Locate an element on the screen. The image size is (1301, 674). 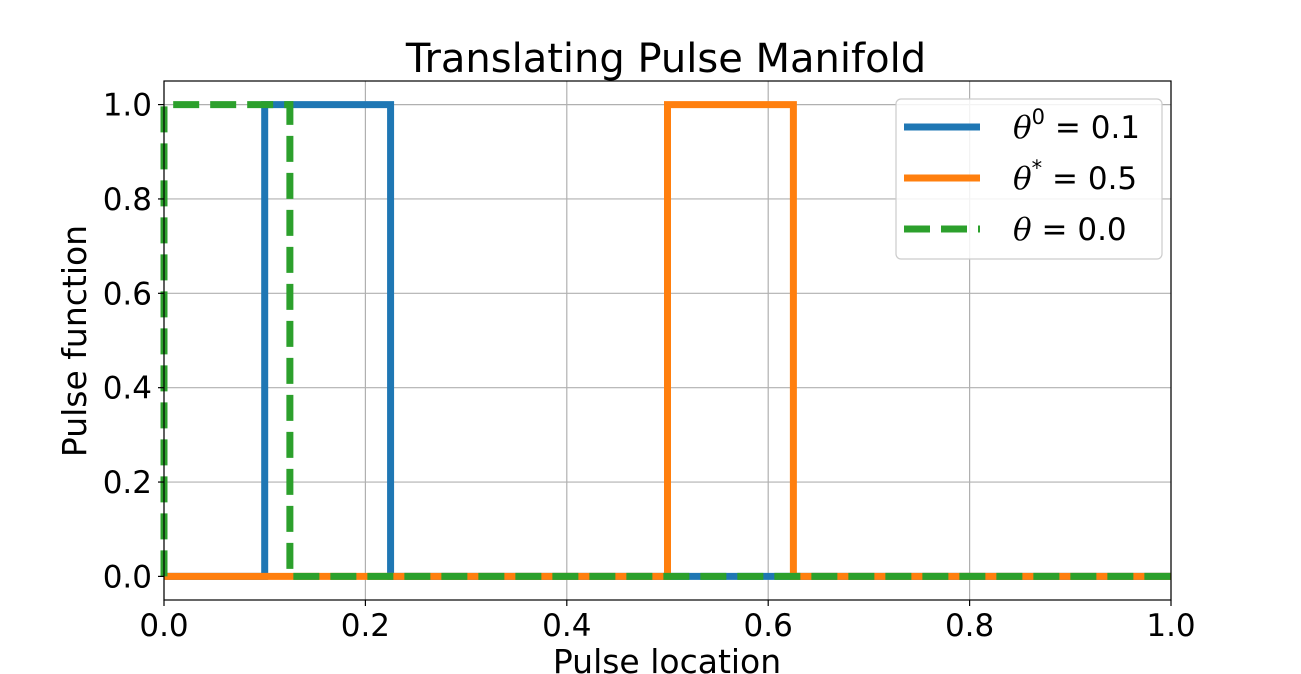
y-tick-label: 0.8 is located at coordinates (127, 200).